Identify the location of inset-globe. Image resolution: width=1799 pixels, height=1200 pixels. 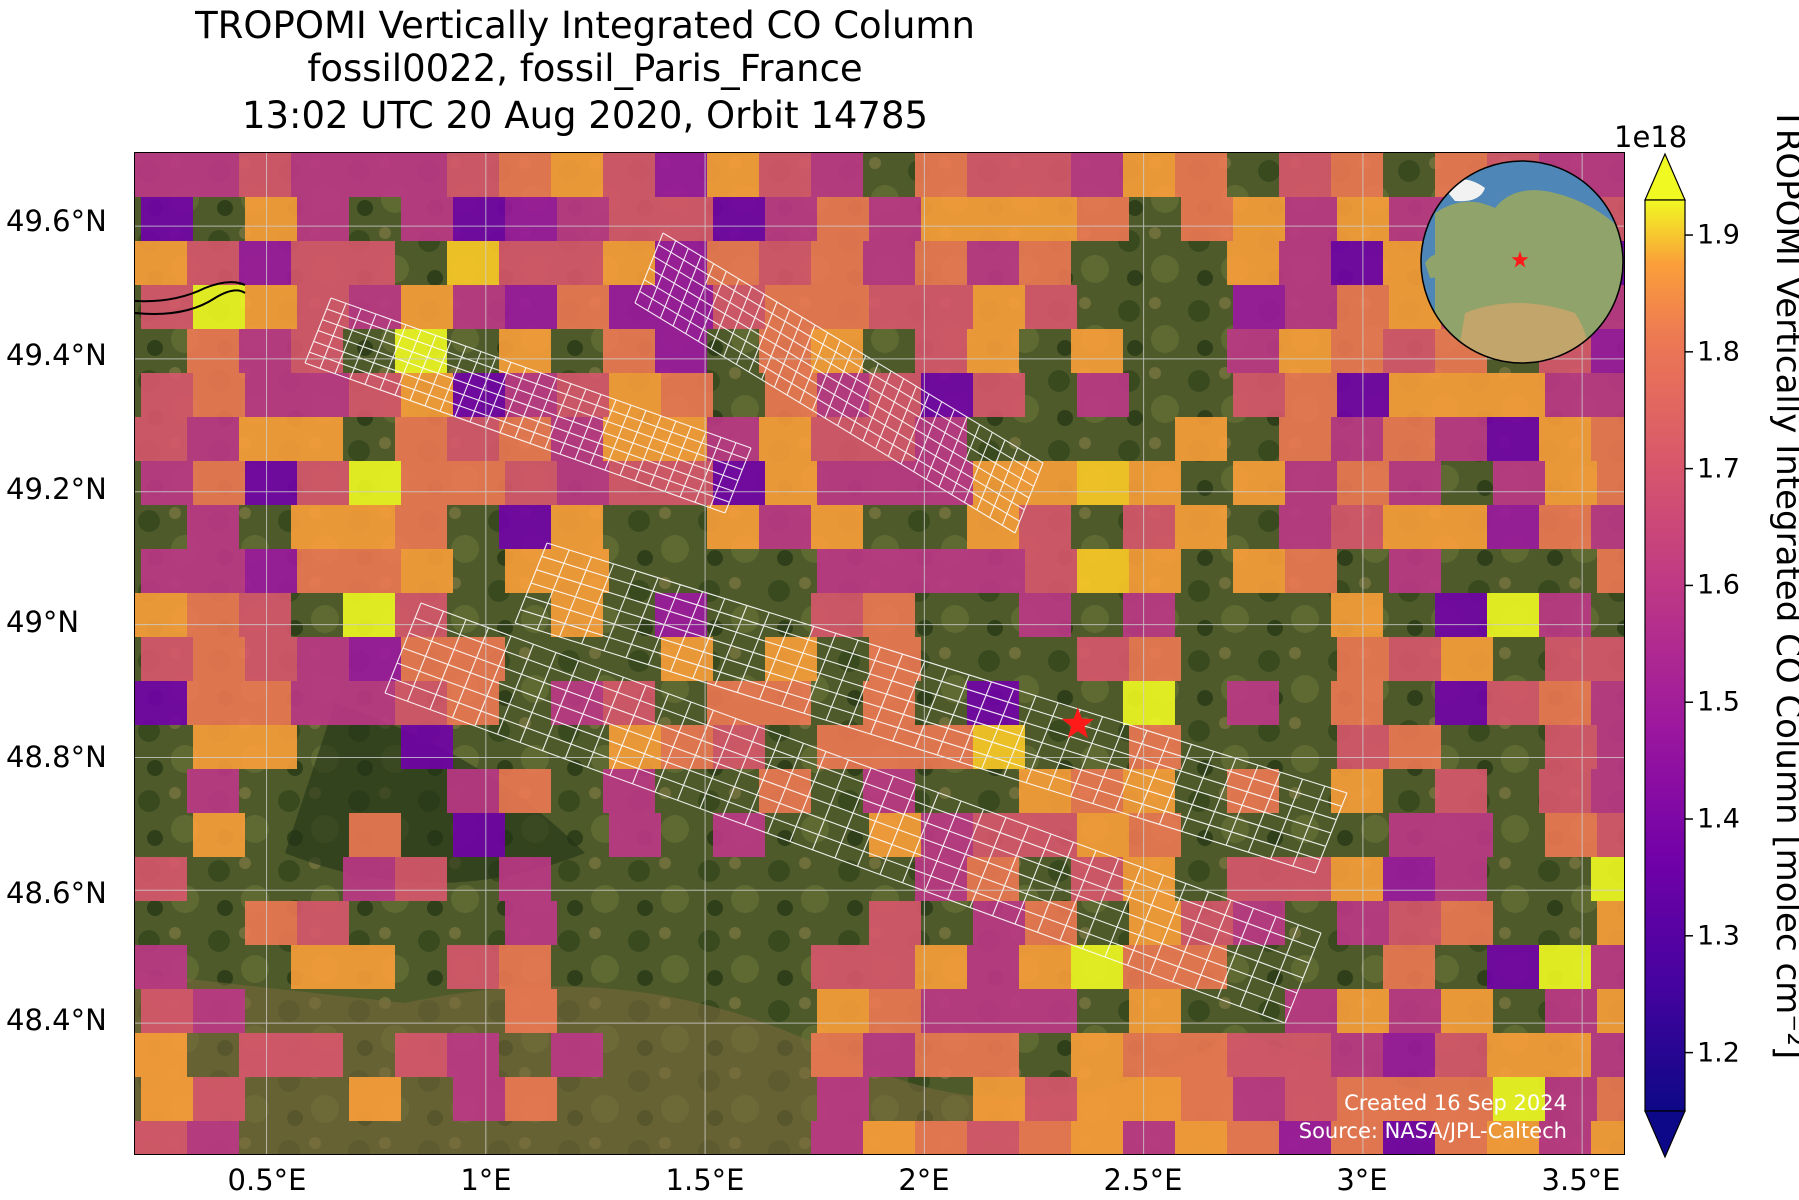
(1522, 262).